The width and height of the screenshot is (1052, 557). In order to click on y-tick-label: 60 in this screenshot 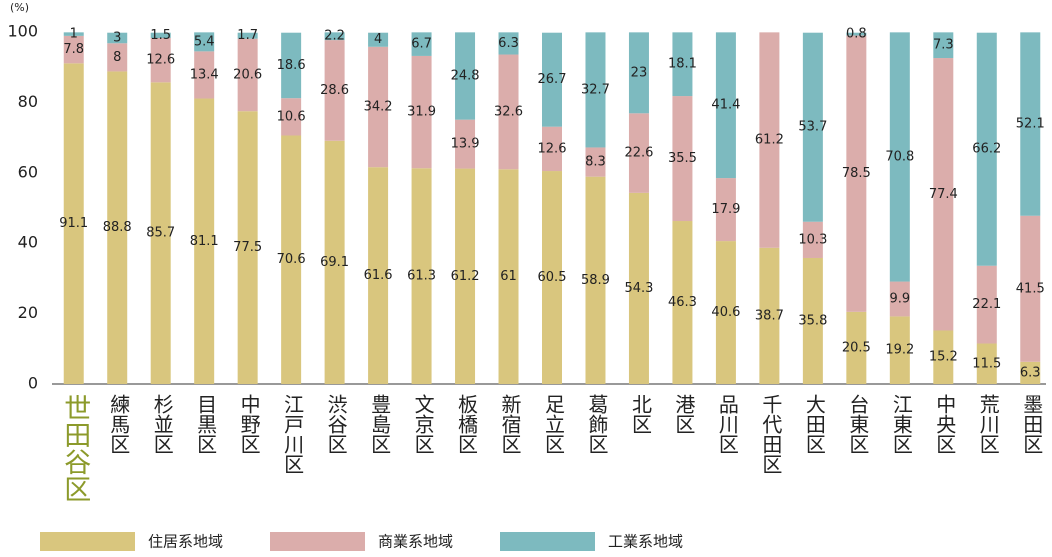, I will do `click(28, 171)`.